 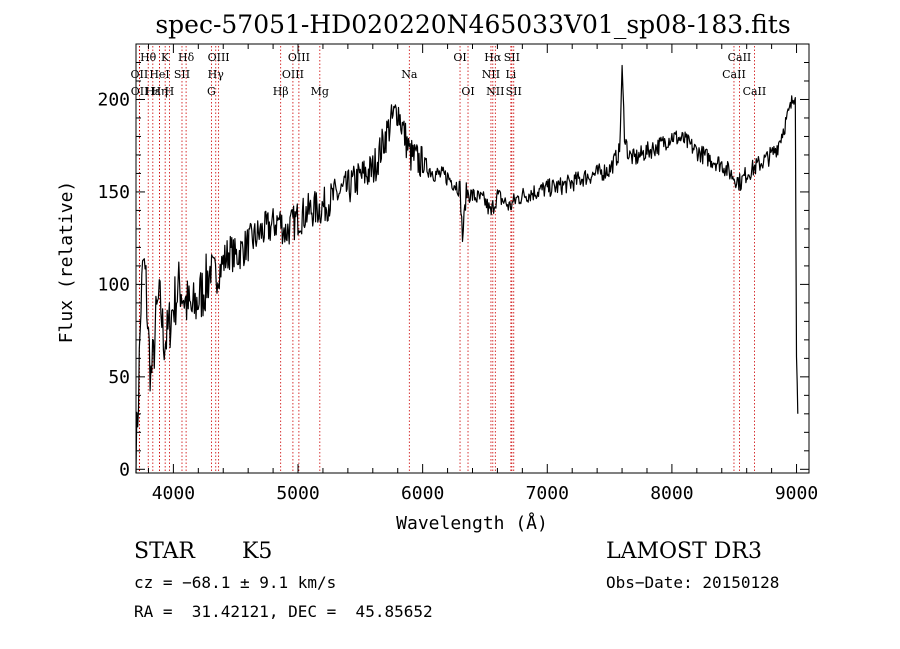 I want to click on x-tick-label: 9000, so click(x=796, y=493).